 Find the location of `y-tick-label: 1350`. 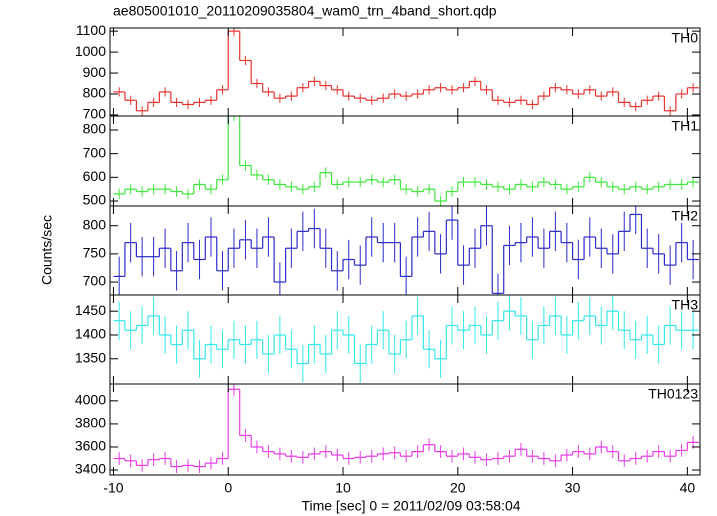

y-tick-label: 1350 is located at coordinates (90, 357).